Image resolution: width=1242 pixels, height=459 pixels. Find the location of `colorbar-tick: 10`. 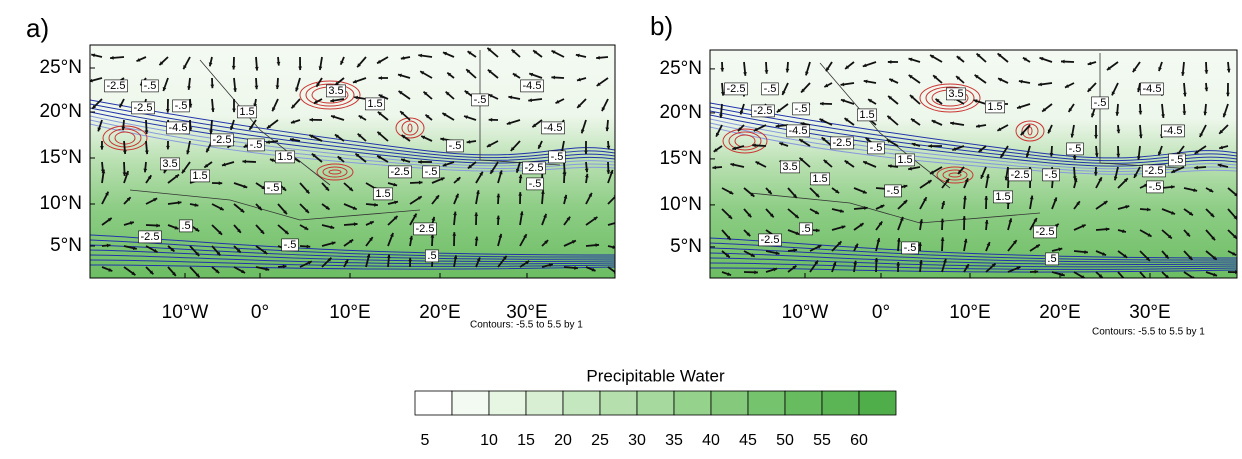

colorbar-tick: 10 is located at coordinates (489, 440).